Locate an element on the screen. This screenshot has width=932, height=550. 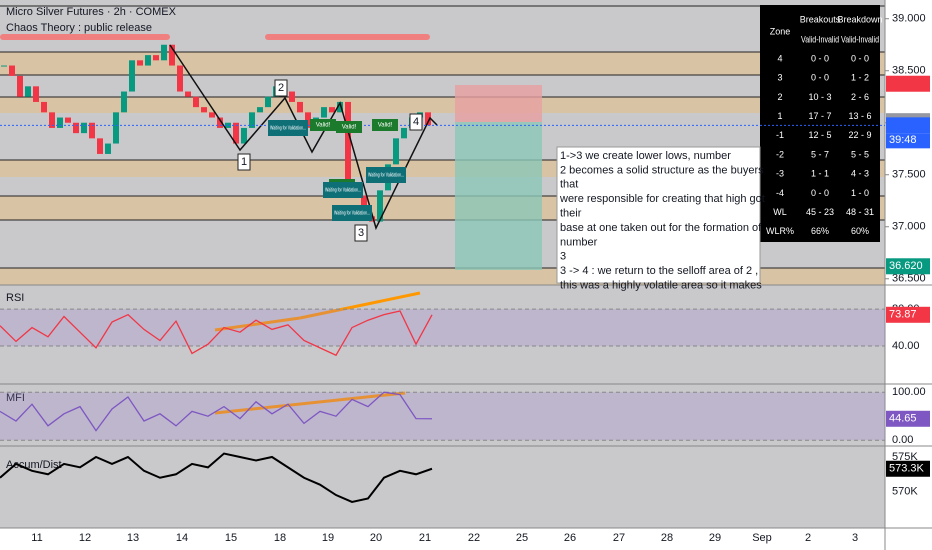
accum-badge is located at coordinates (908, 468).